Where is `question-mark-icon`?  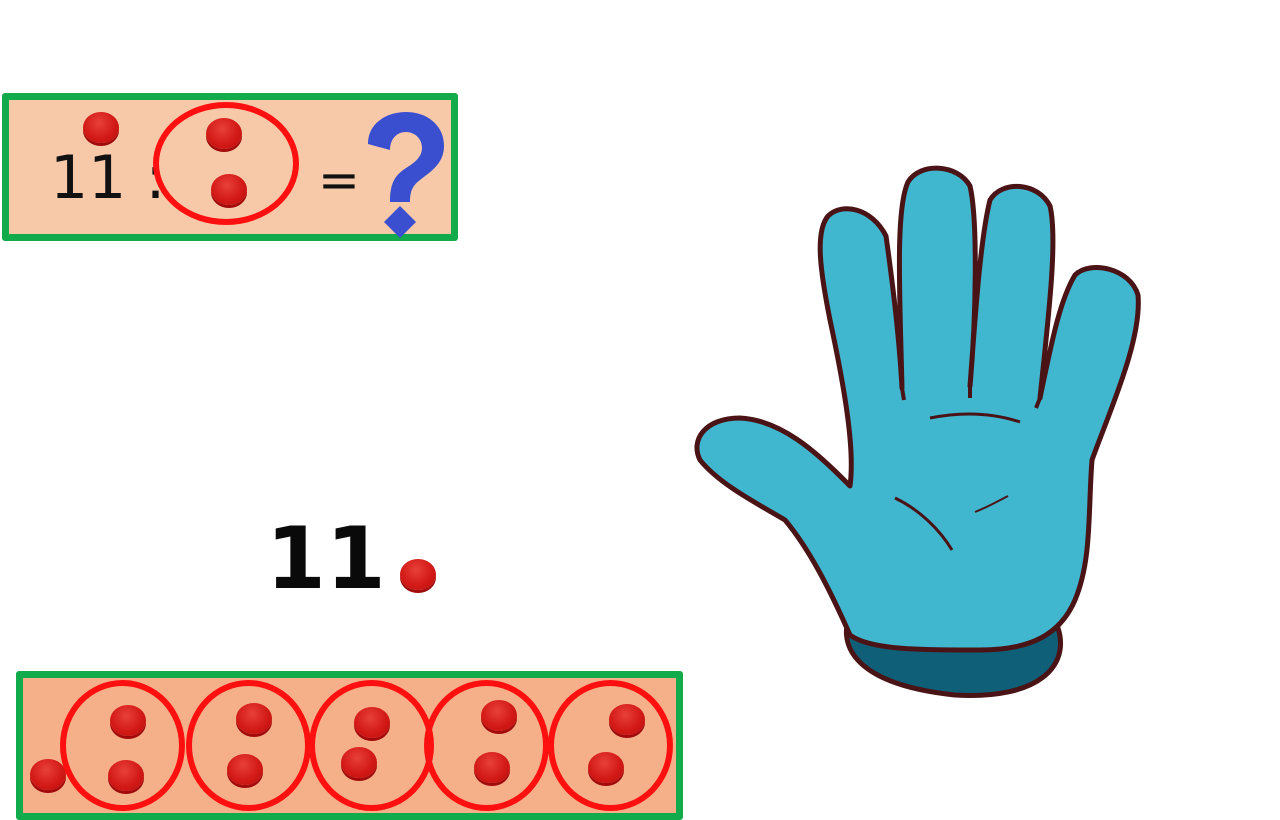 question-mark-icon is located at coordinates (406, 175).